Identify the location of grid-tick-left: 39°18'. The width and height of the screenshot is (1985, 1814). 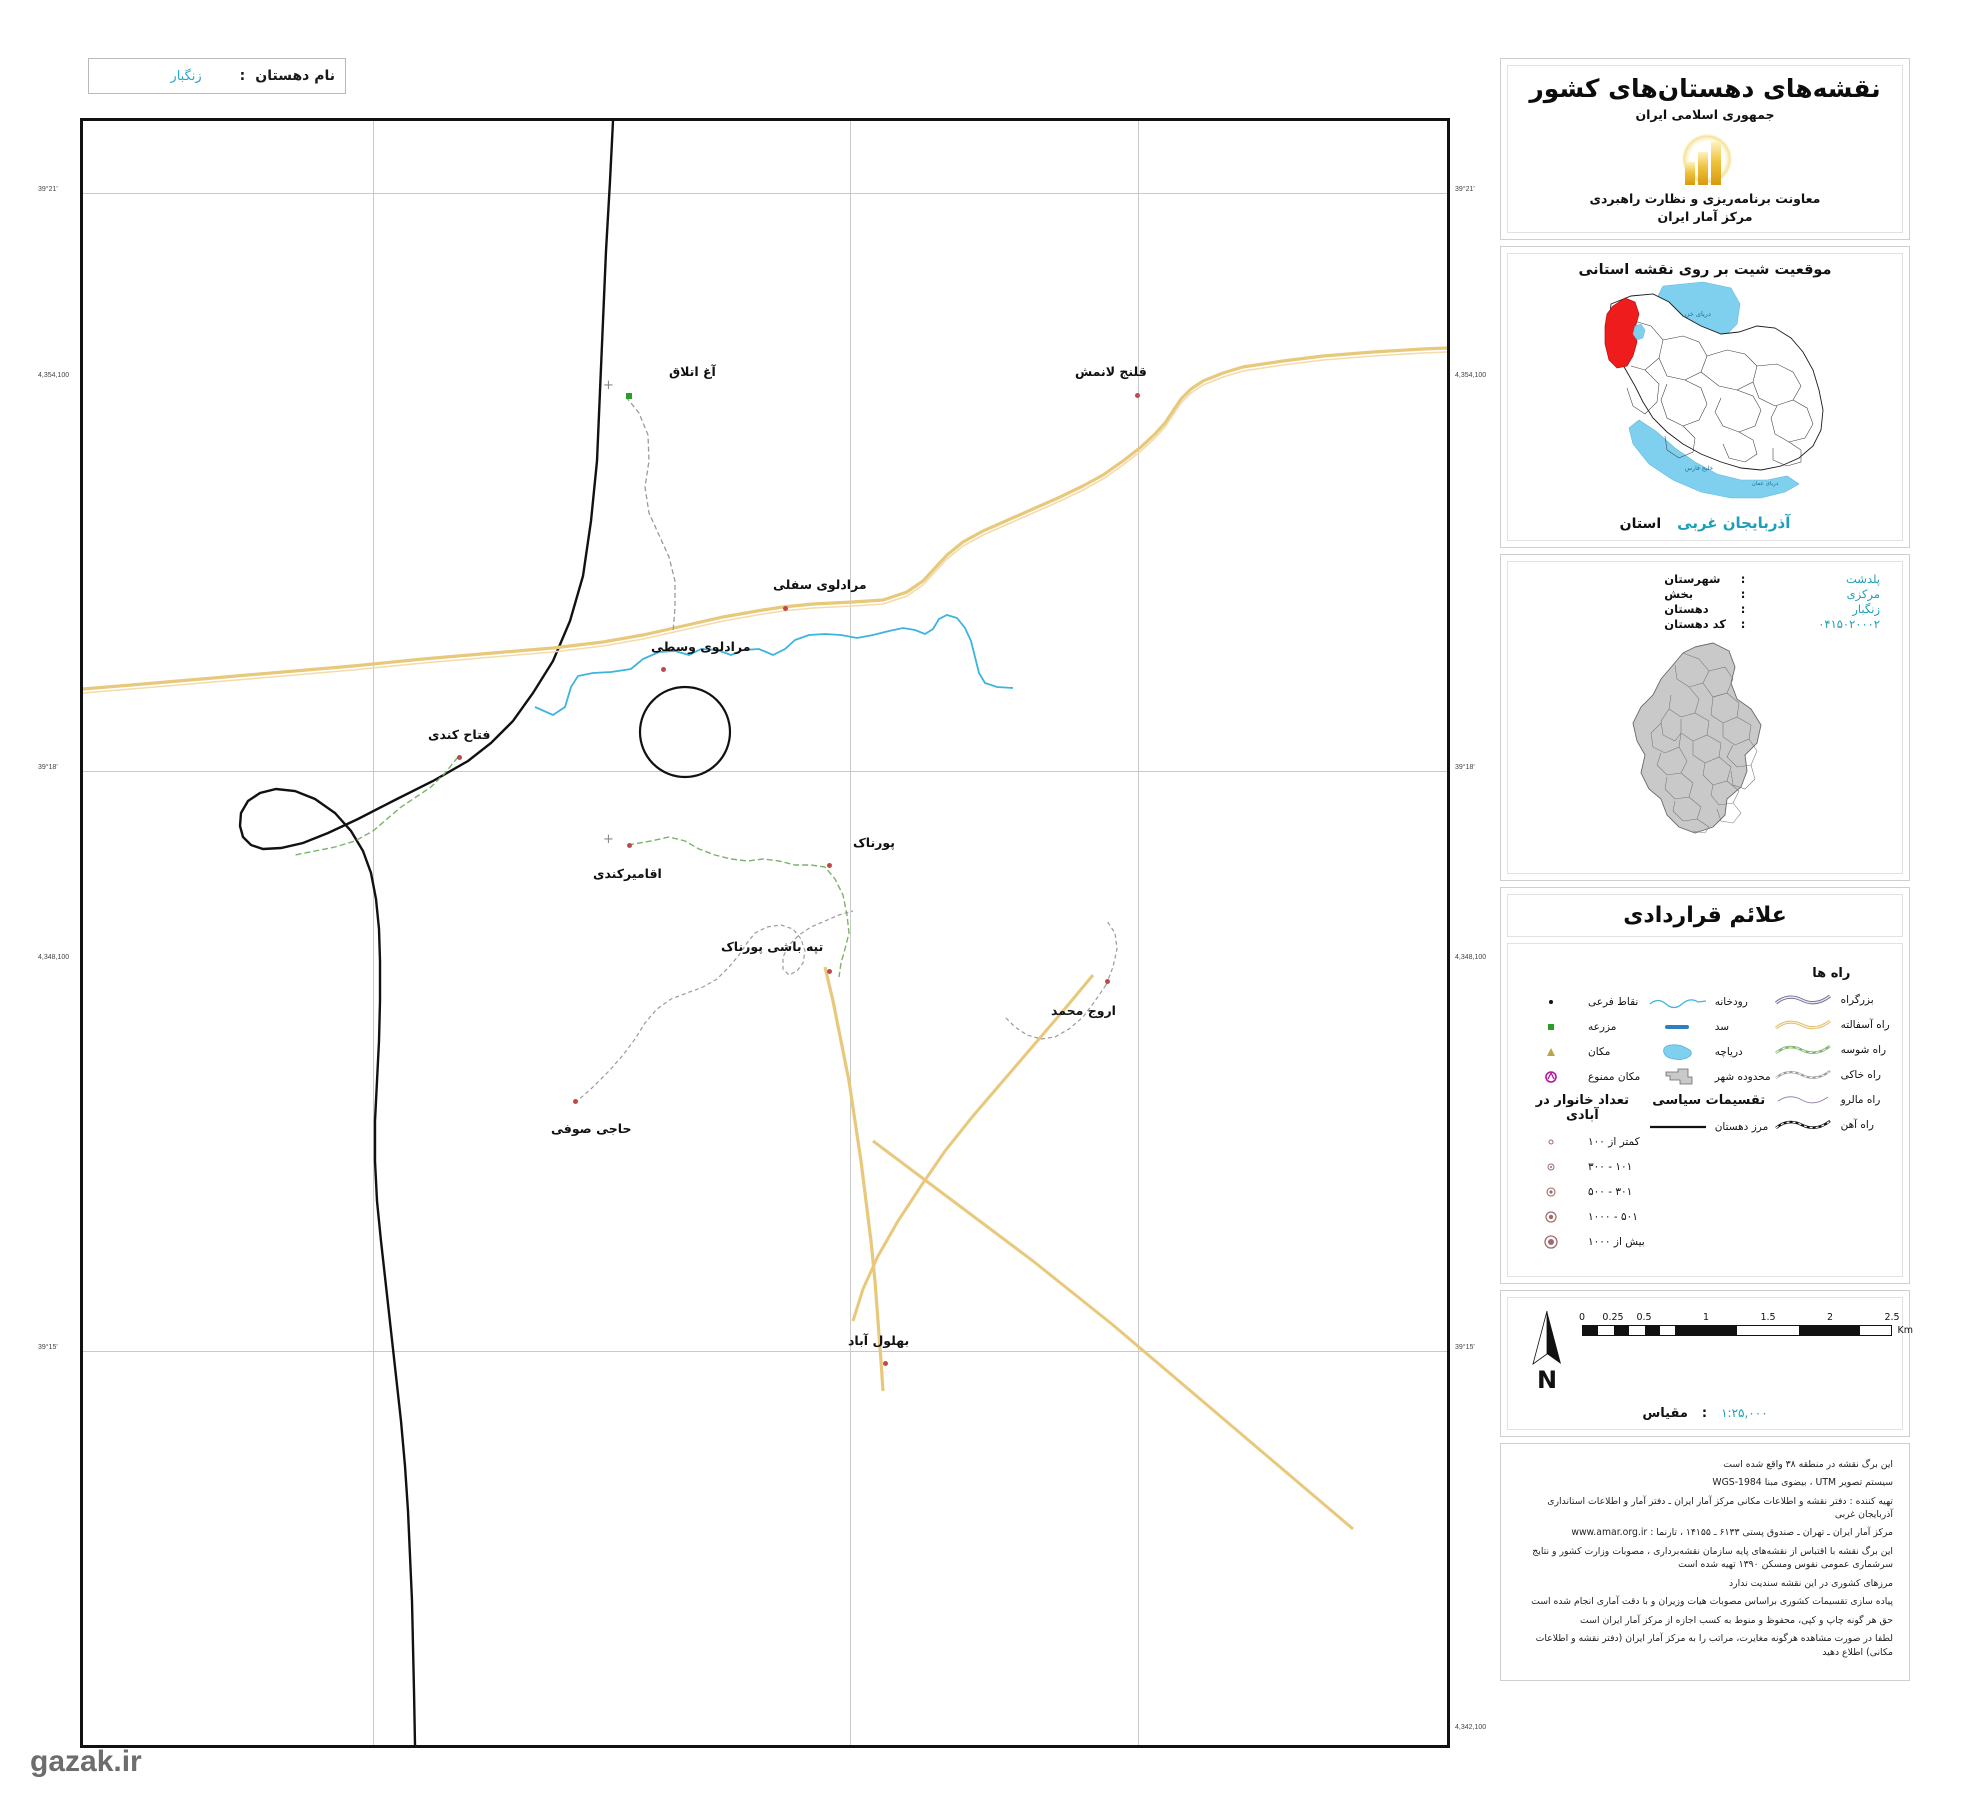
(48, 767).